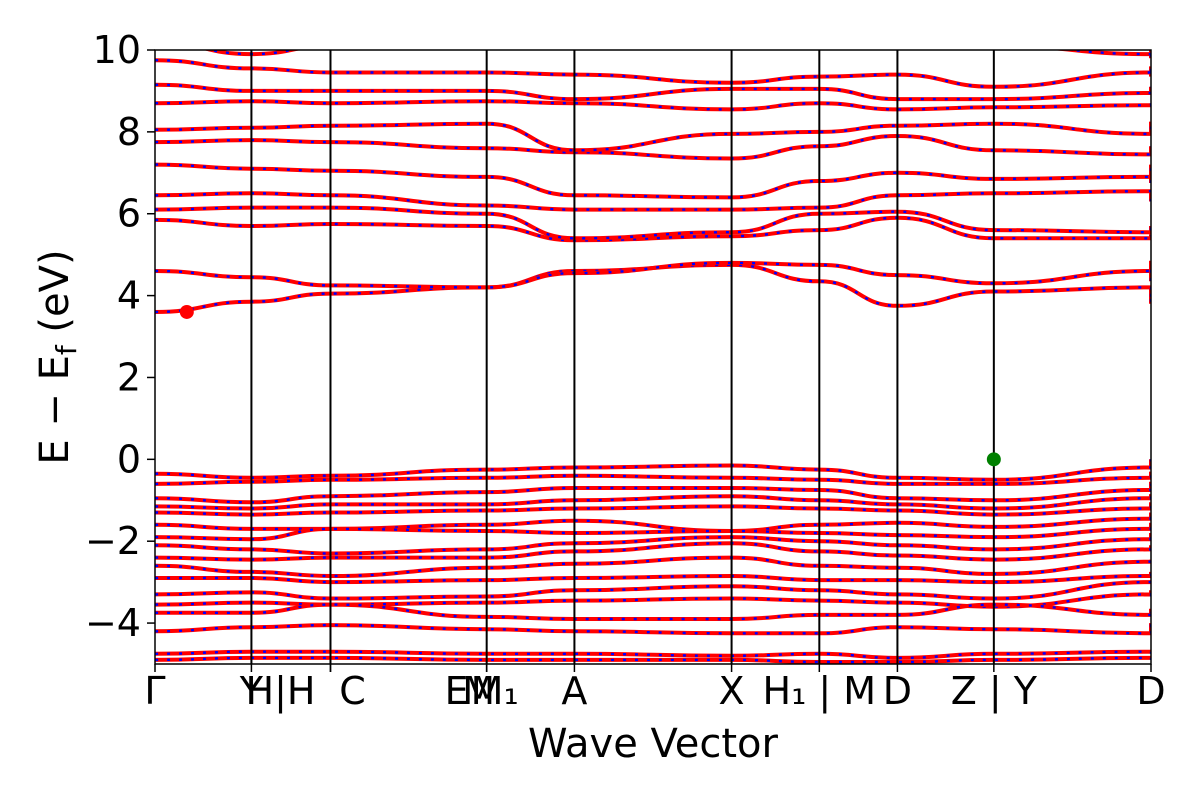  I want to click on k-point-label: Γ, so click(154, 691).